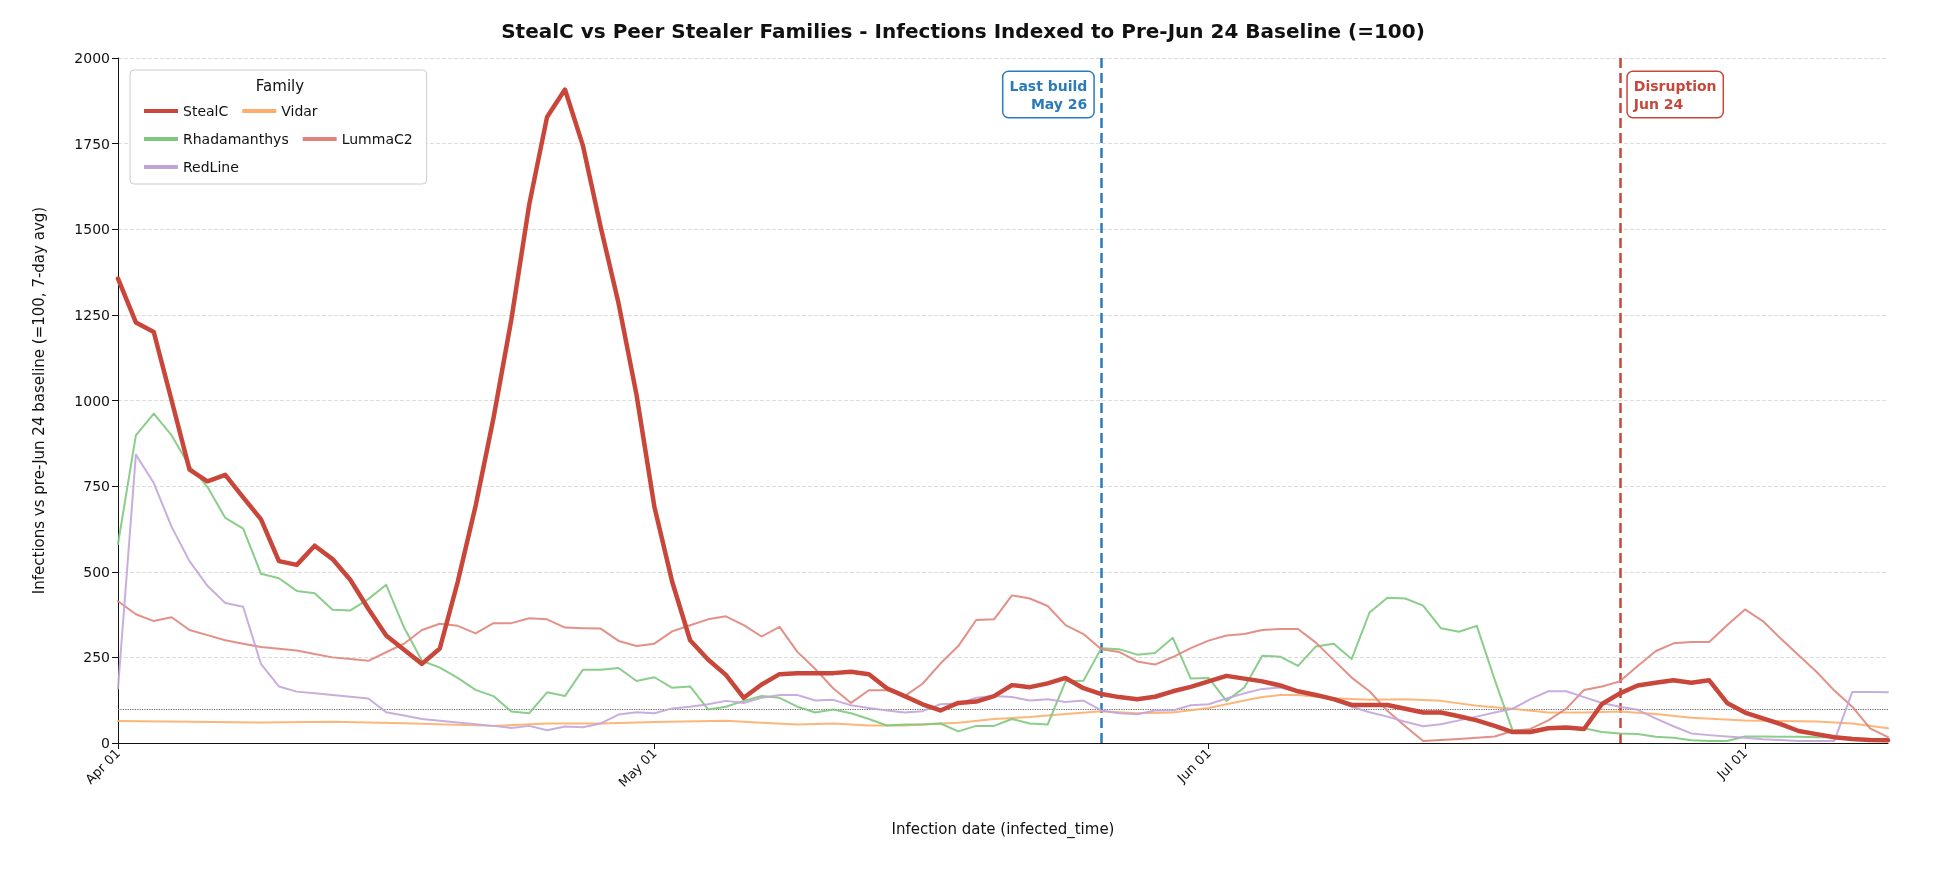 The height and width of the screenshot is (883, 1934). Describe the element at coordinates (236, 139) in the screenshot. I see `legend-label: Rhadamanthys` at that location.